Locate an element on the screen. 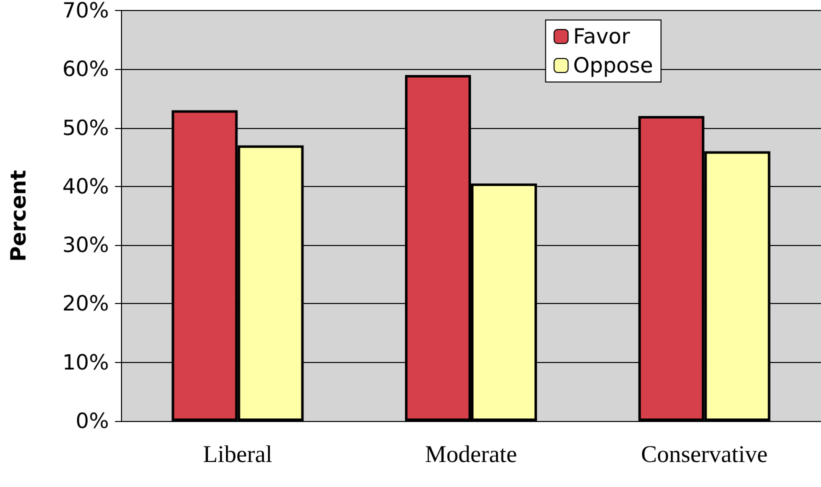  y-tick-label: 30% is located at coordinates (85, 245).